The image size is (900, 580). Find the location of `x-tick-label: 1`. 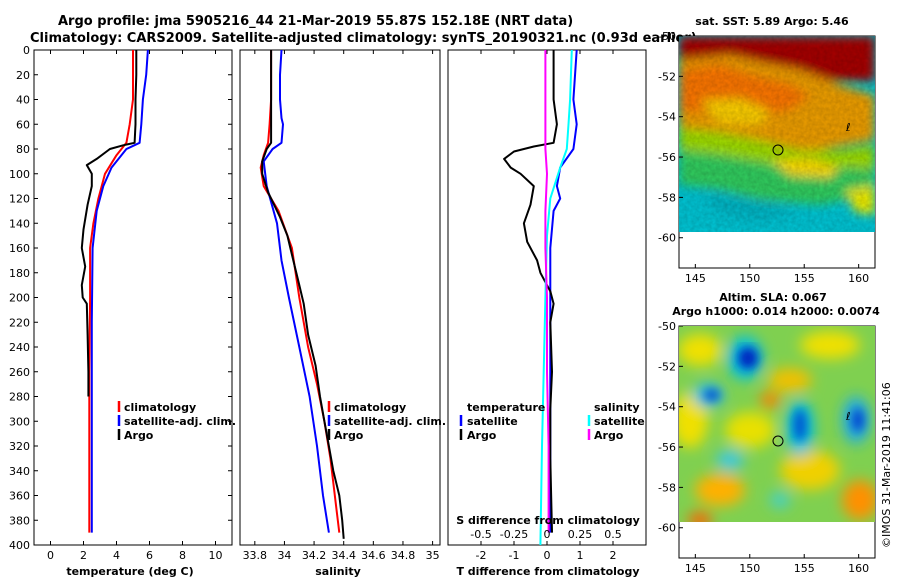

x-tick-label: 1 is located at coordinates (580, 555).